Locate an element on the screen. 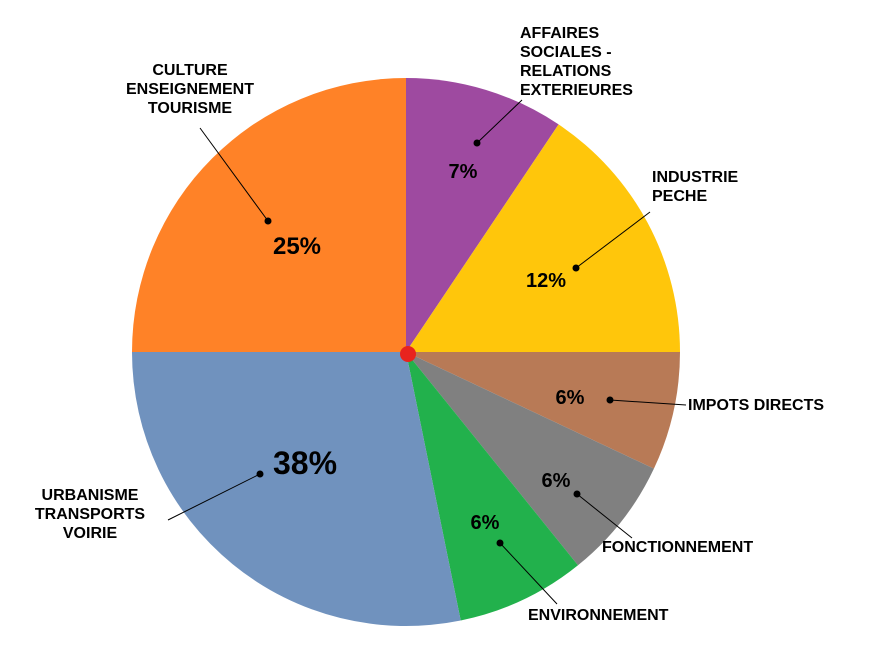 Image resolution: width=888 pixels, height=649 pixels. category-label: FONCTIONNEMENT is located at coordinates (677, 547).